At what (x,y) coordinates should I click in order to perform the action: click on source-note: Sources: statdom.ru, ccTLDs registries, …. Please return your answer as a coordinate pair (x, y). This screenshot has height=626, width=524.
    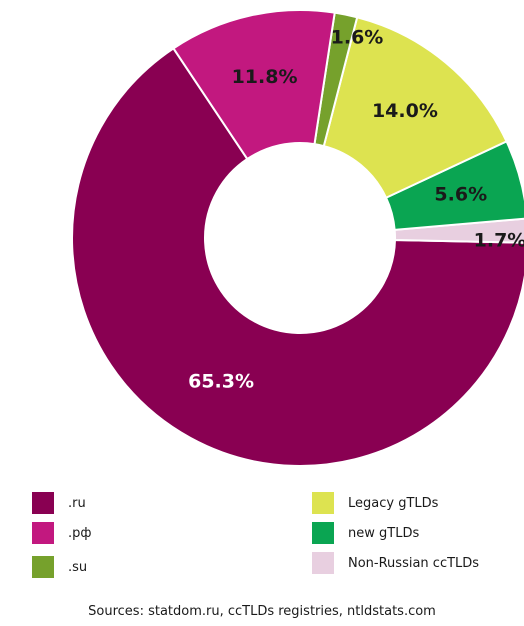
    Looking at the image, I should click on (262, 611).